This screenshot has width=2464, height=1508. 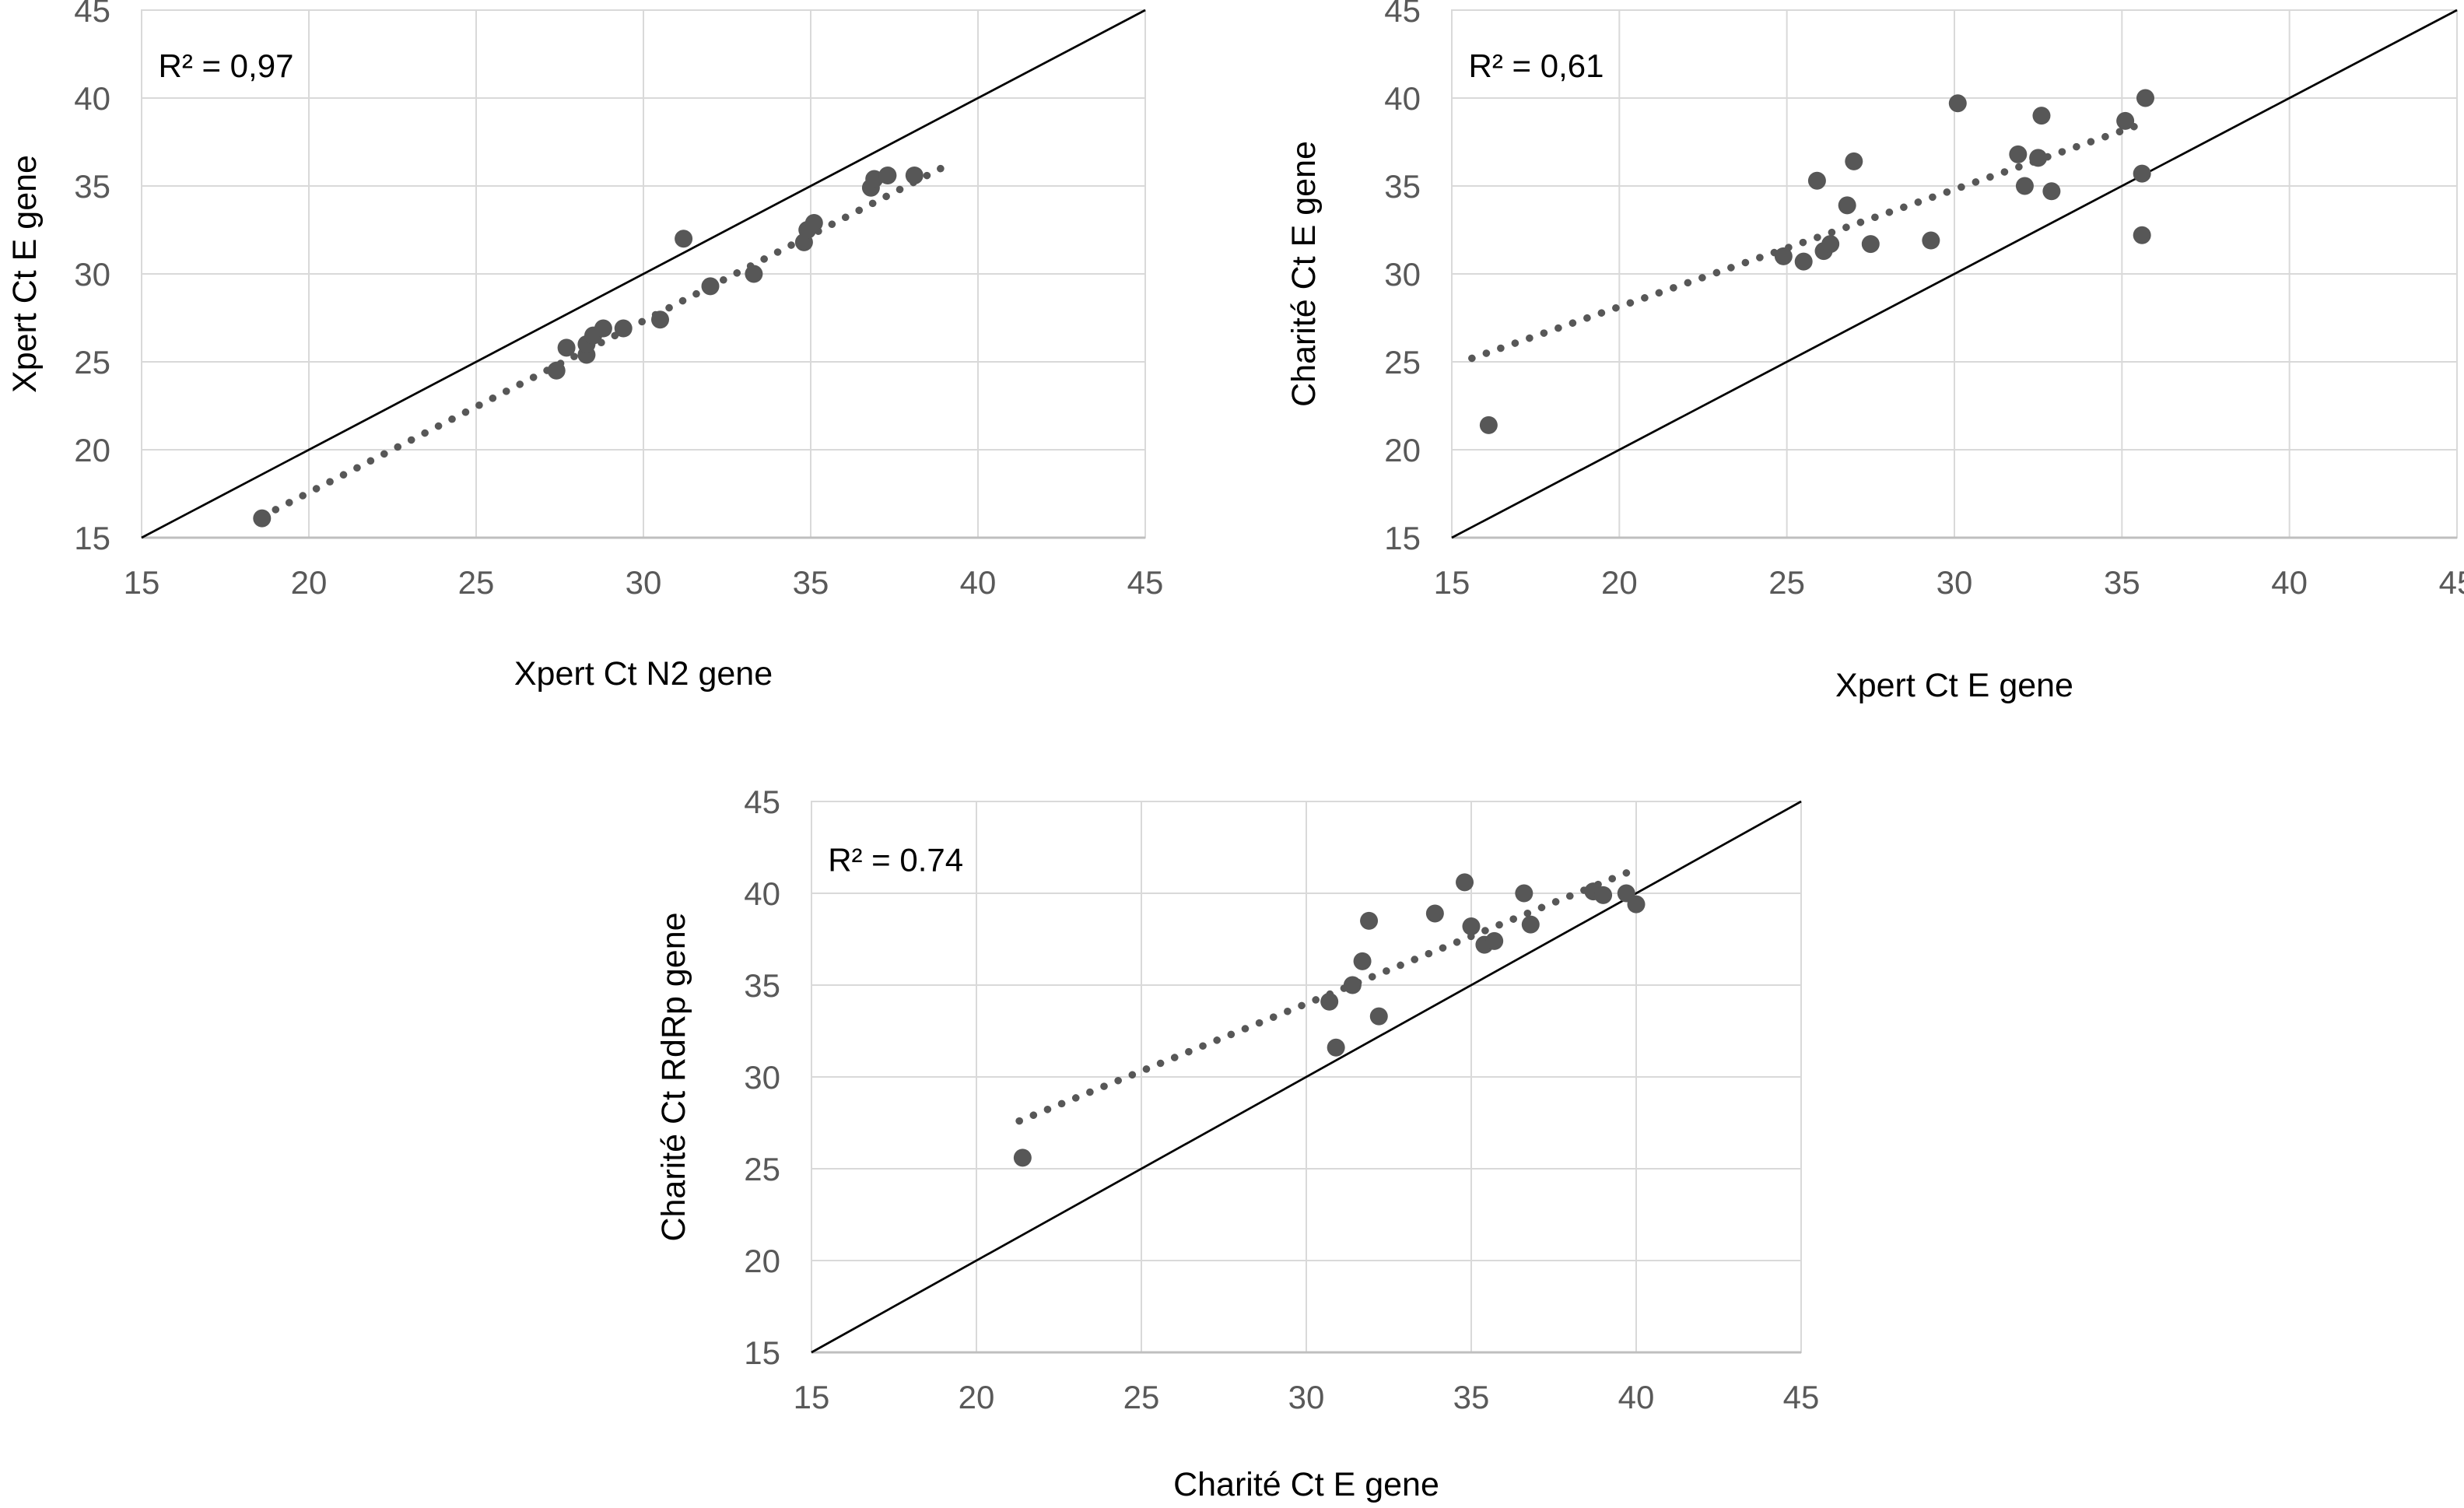 I want to click on x-axis-title: Xpert Ct N2 gene, so click(x=643, y=674).